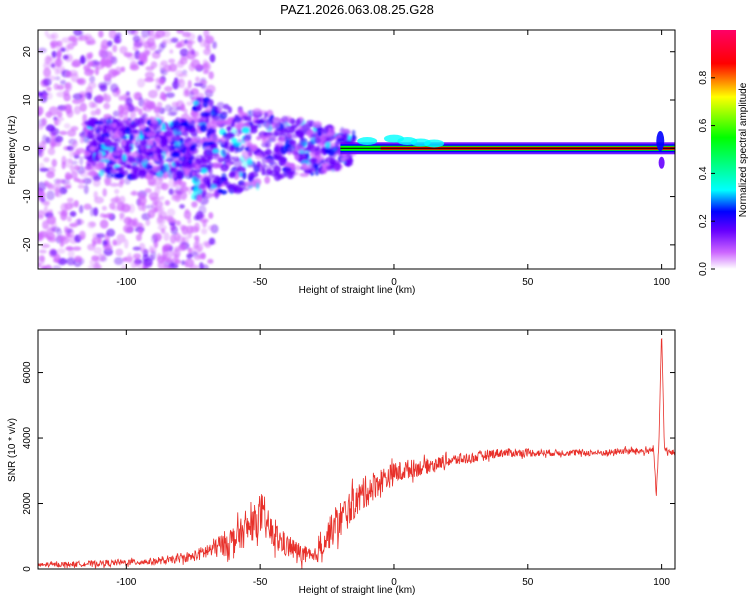 The width and height of the screenshot is (750, 600). What do you see at coordinates (394, 582) in the screenshot?
I see `snr-xtick-label: 0` at bounding box center [394, 582].